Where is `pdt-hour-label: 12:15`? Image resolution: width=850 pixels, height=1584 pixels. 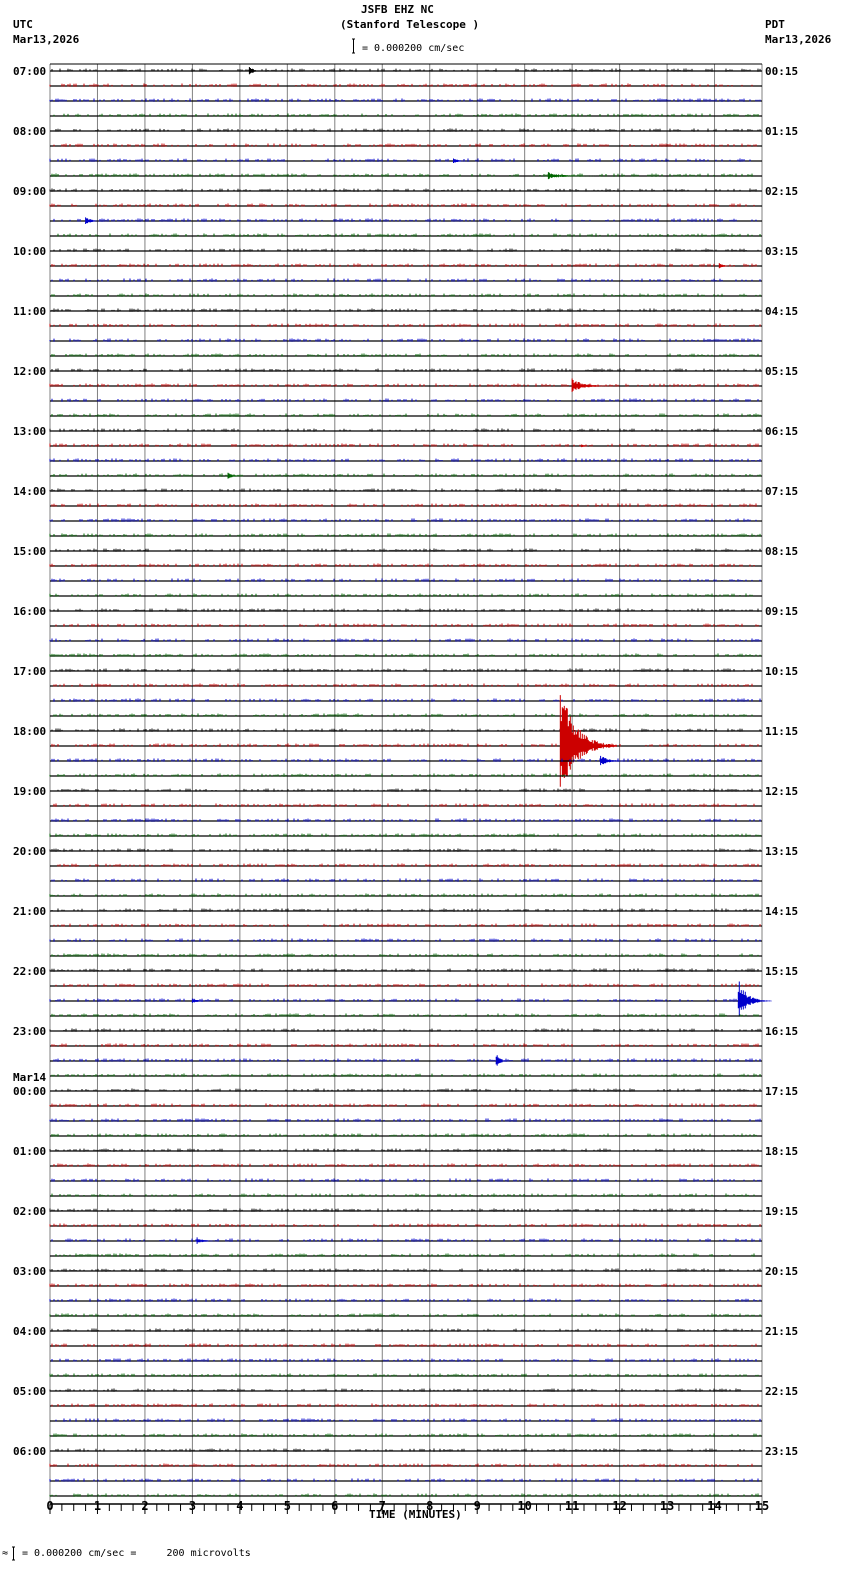
pdt-hour-label: 12:15 is located at coordinates (782, 791).